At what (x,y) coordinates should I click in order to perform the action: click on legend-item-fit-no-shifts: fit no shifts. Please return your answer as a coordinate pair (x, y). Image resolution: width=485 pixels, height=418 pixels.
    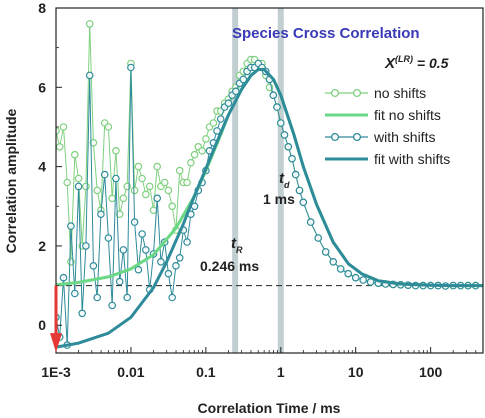
    Looking at the image, I should click on (383, 115).